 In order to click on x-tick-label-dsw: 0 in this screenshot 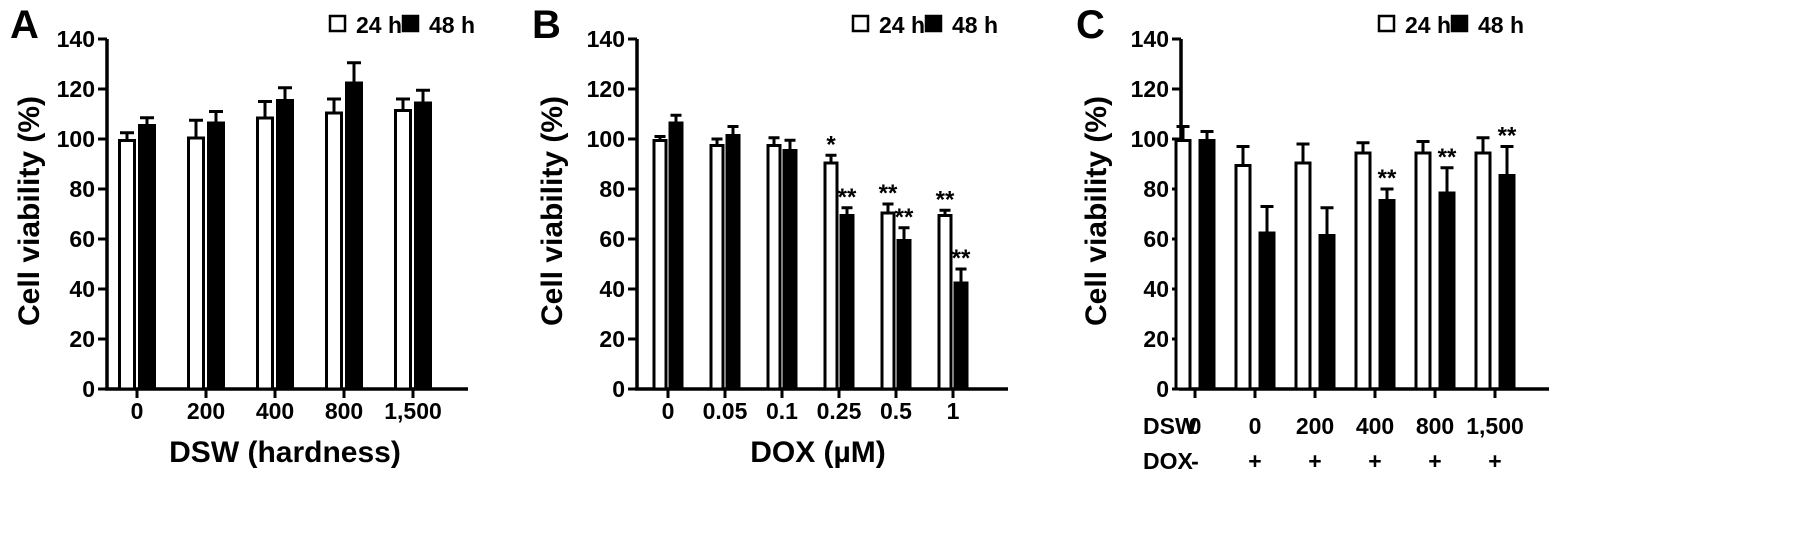, I will do `click(1195, 426)`.